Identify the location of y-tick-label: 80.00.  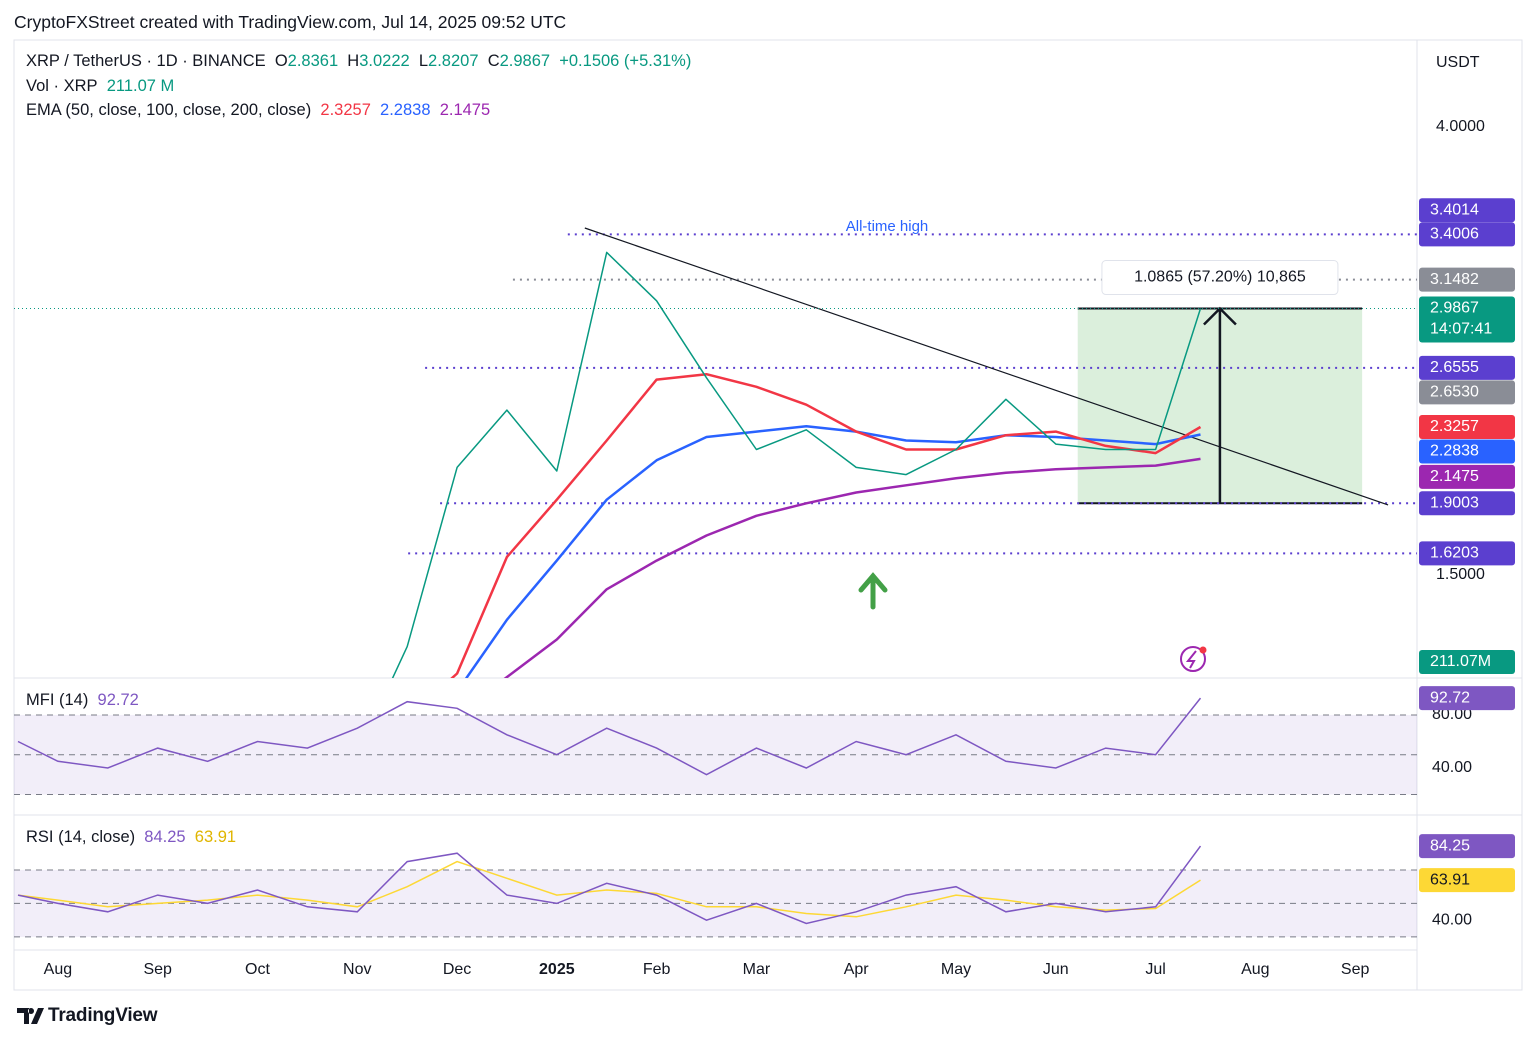
(1452, 714).